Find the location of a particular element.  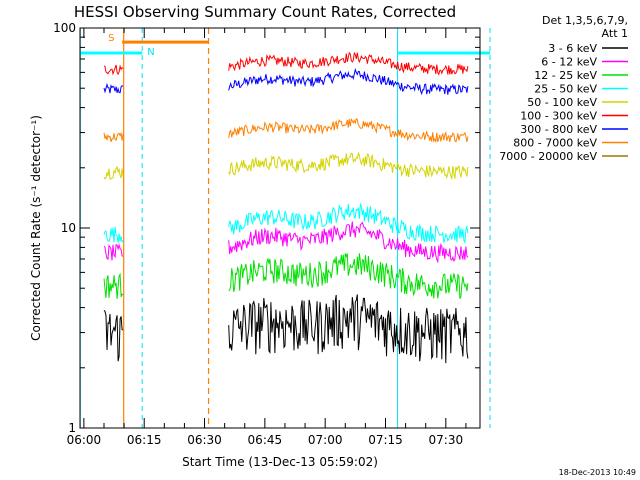

y-tick-label-0: 1 is located at coordinates (72, 428).